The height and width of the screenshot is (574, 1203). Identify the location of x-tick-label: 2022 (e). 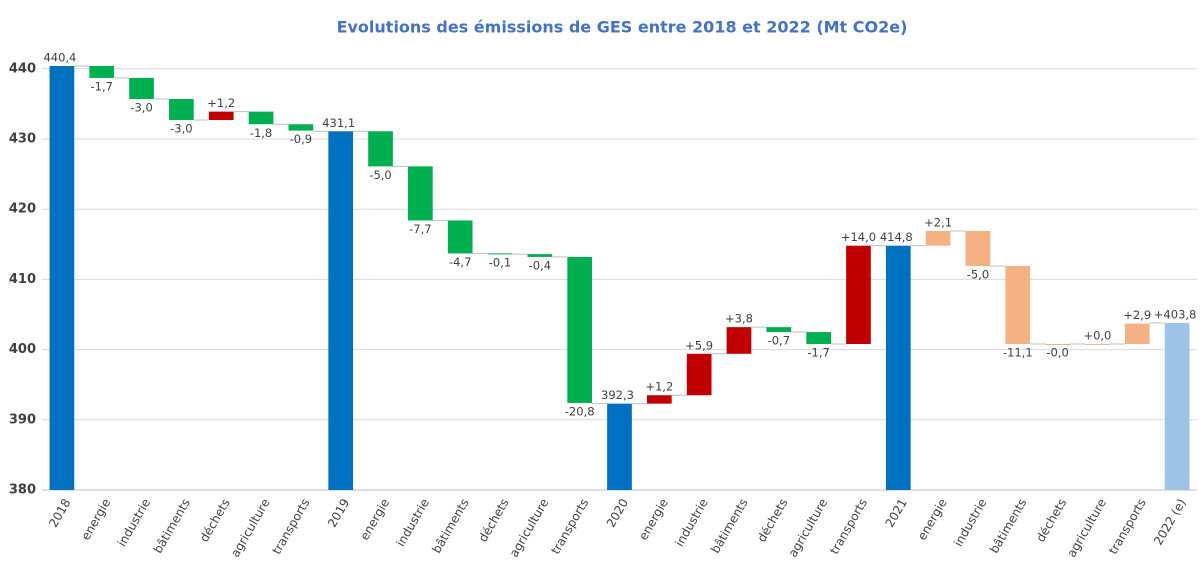
(1170, 521).